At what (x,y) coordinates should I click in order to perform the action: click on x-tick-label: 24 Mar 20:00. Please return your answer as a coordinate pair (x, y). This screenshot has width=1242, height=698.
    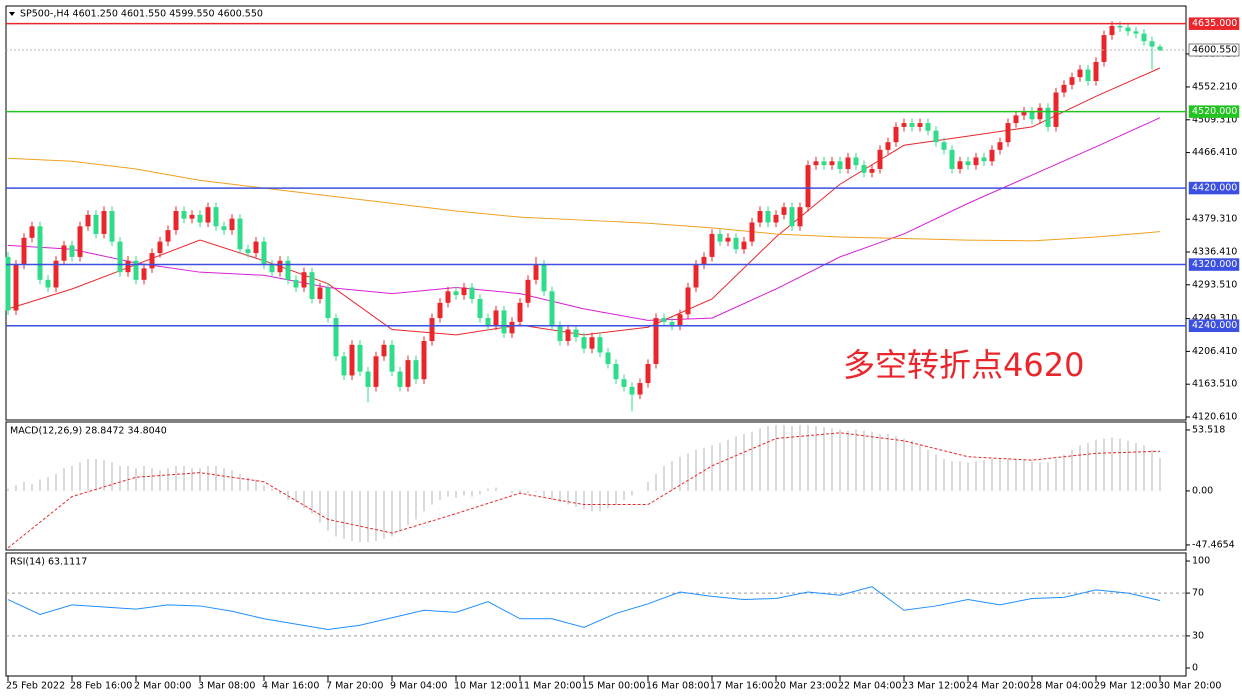
    Looking at the image, I should click on (997, 686).